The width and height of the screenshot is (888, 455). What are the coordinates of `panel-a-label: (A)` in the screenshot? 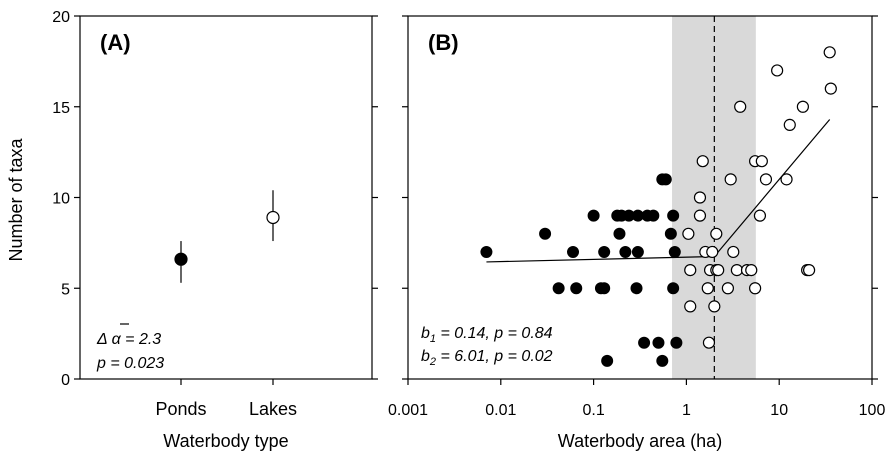 It's located at (115, 42).